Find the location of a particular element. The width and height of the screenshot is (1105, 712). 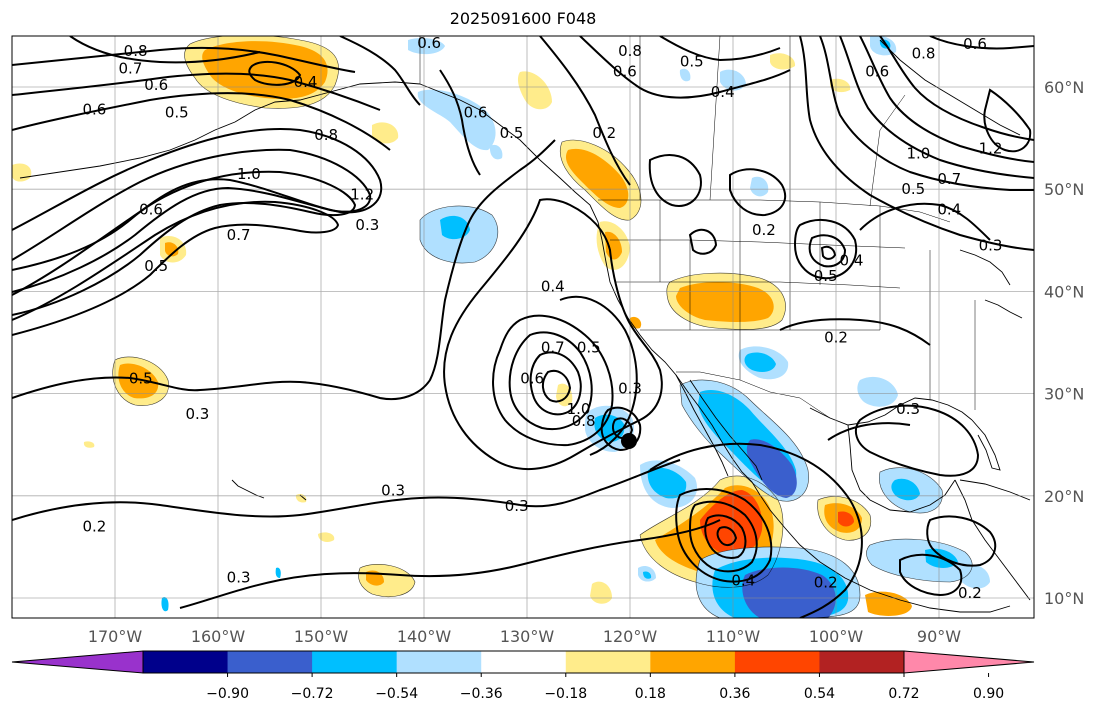

colorbar-tick-label: −0.90 is located at coordinates (227, 694).